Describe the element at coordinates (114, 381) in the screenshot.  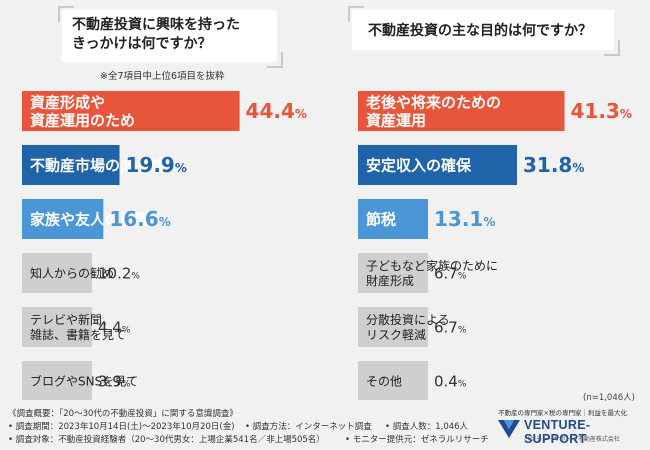
I see `value-label-0-5: 3.9%` at that location.